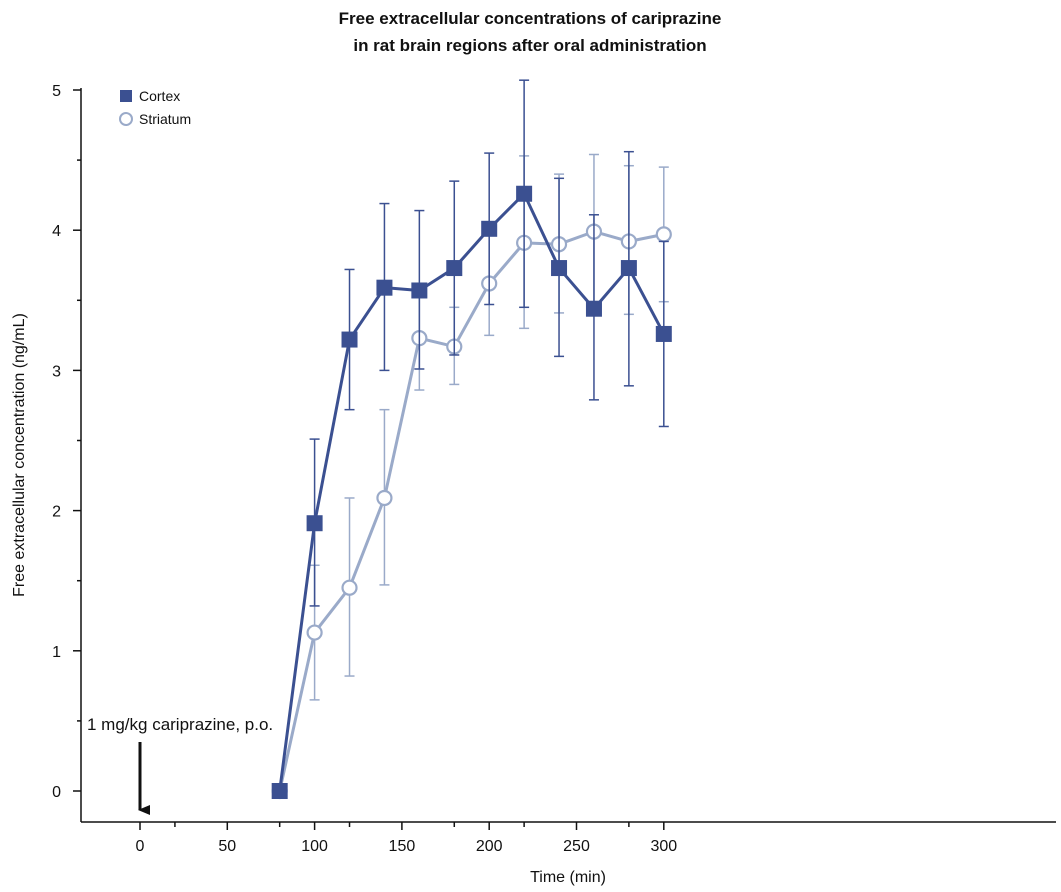  What do you see at coordinates (568, 877) in the screenshot?
I see `x-axis-label: Time (min)` at bounding box center [568, 877].